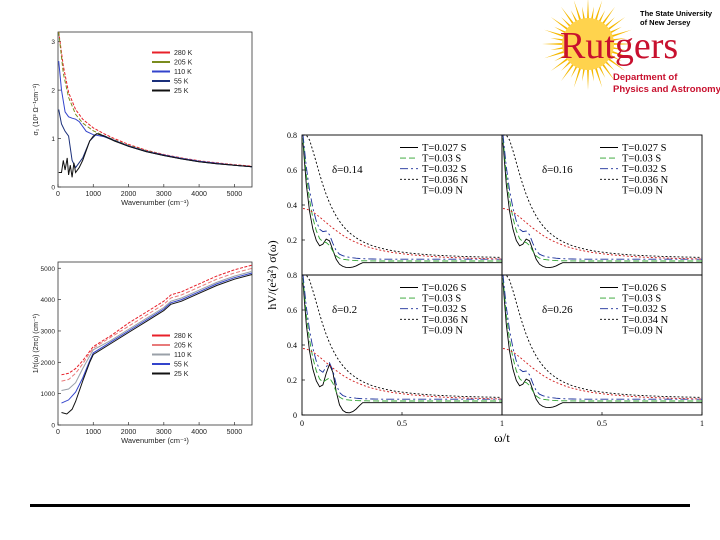 This screenshot has height=540, width=720. Describe the element at coordinates (557, 310) in the screenshot. I see `delta-label: δ=0.26` at that location.